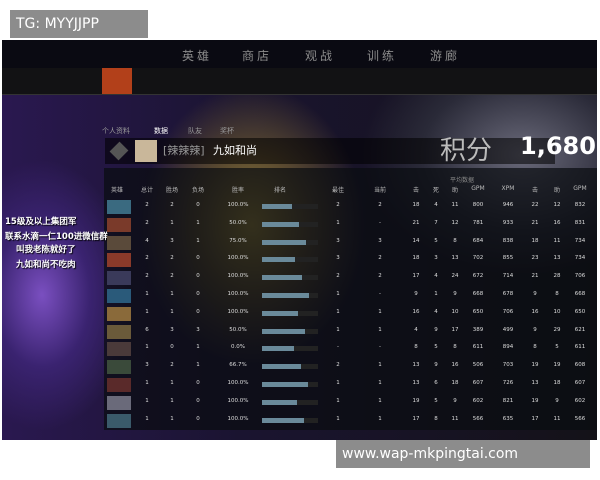 This screenshot has width=600, height=480. I want to click on table-cell: 10, so click(455, 311).